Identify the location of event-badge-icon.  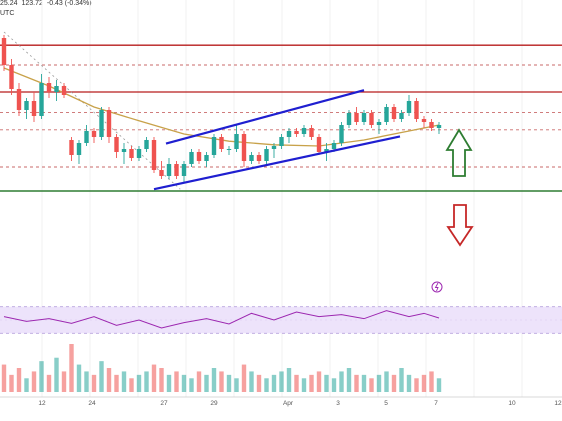
(437, 287).